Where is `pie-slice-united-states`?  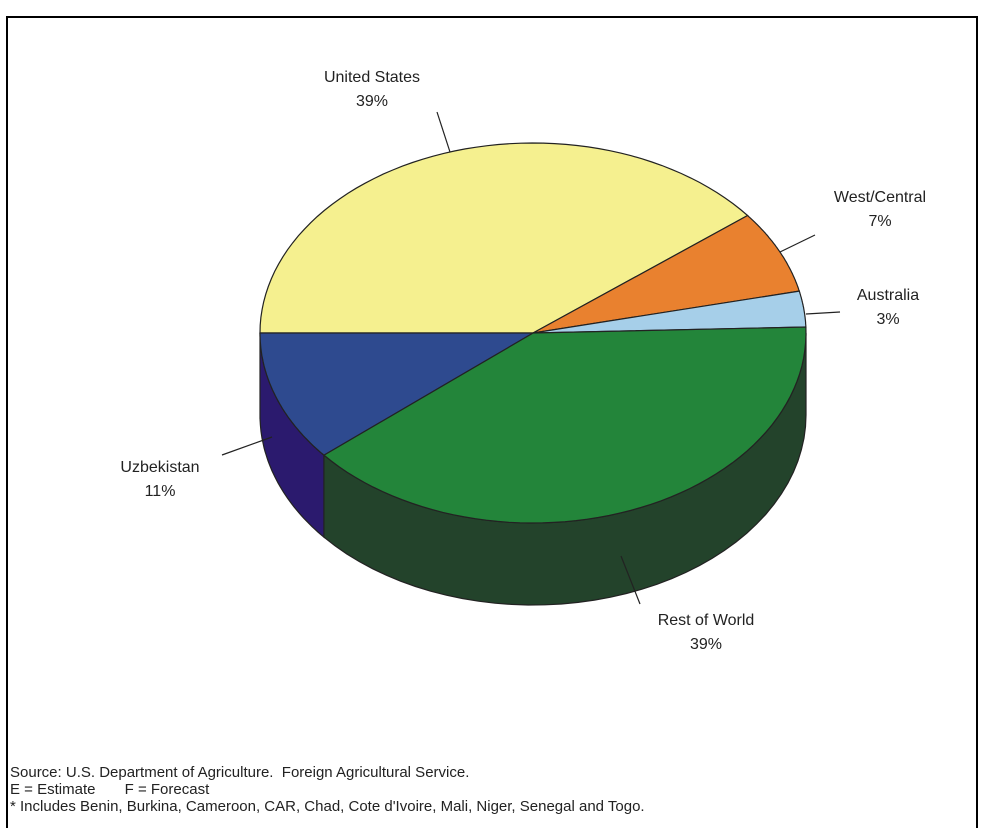
pie-slice-united-states is located at coordinates (504, 238).